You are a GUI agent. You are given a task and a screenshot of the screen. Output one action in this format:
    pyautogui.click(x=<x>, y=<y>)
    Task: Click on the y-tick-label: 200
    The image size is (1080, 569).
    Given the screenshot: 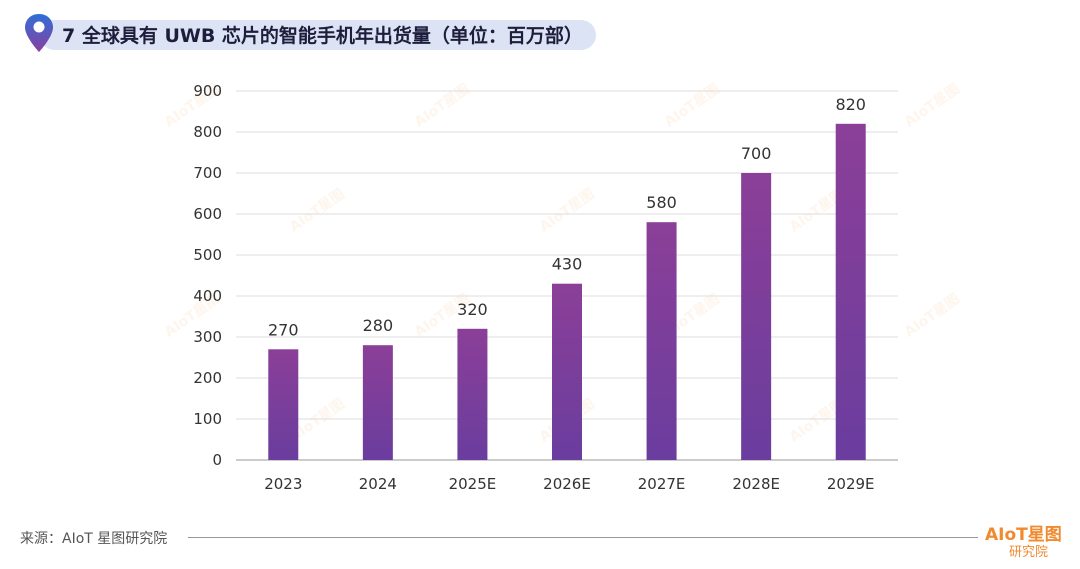 What is the action you would take?
    pyautogui.click(x=207, y=378)
    